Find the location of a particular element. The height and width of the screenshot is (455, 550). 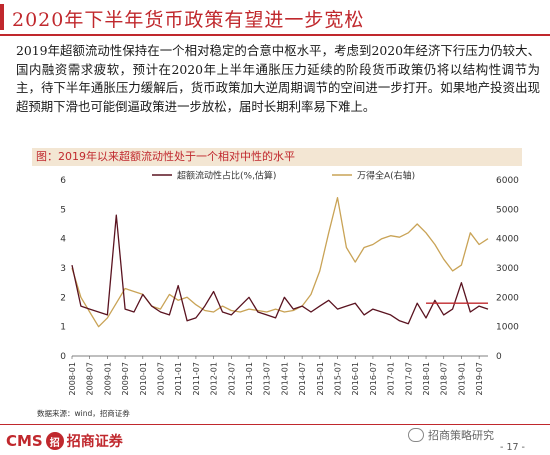

y-left-tick-label: 0 is located at coordinates (63, 357).